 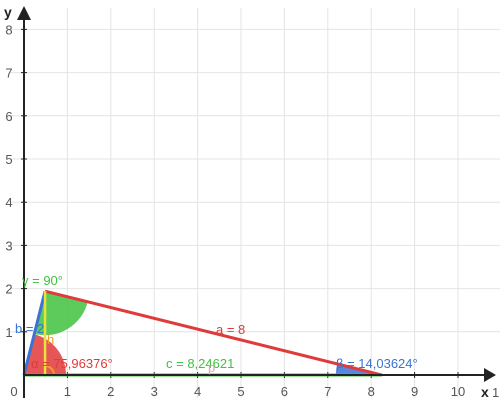 I want to click on y-tick-label: 2, so click(x=8, y=289).